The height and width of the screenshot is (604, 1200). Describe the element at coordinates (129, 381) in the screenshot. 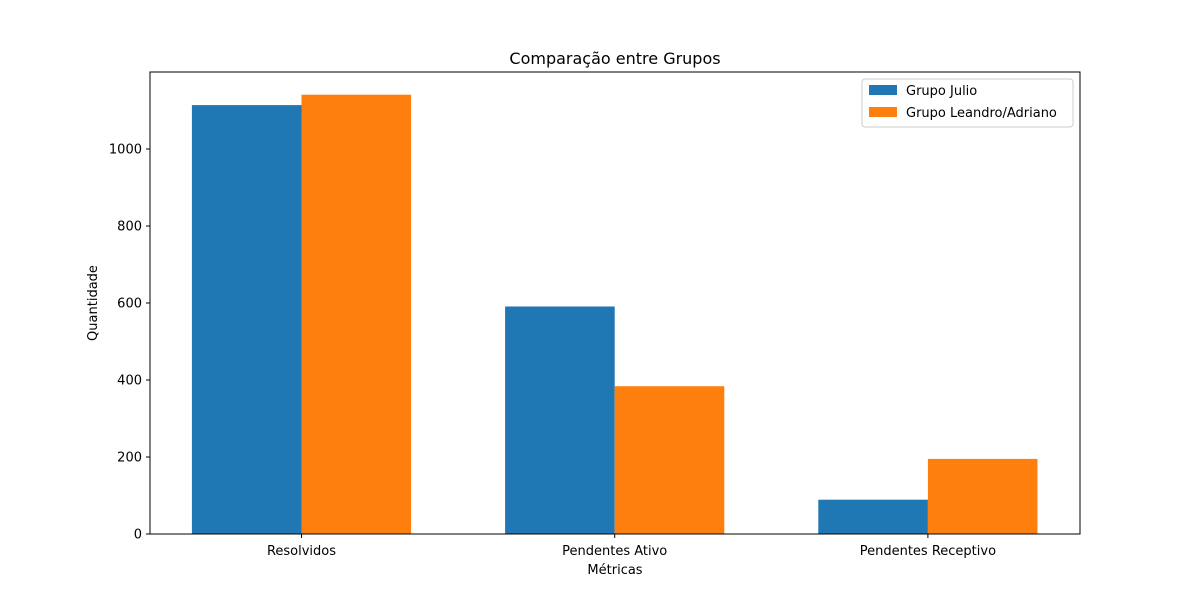

I see `y-tick-label: 400` at that location.